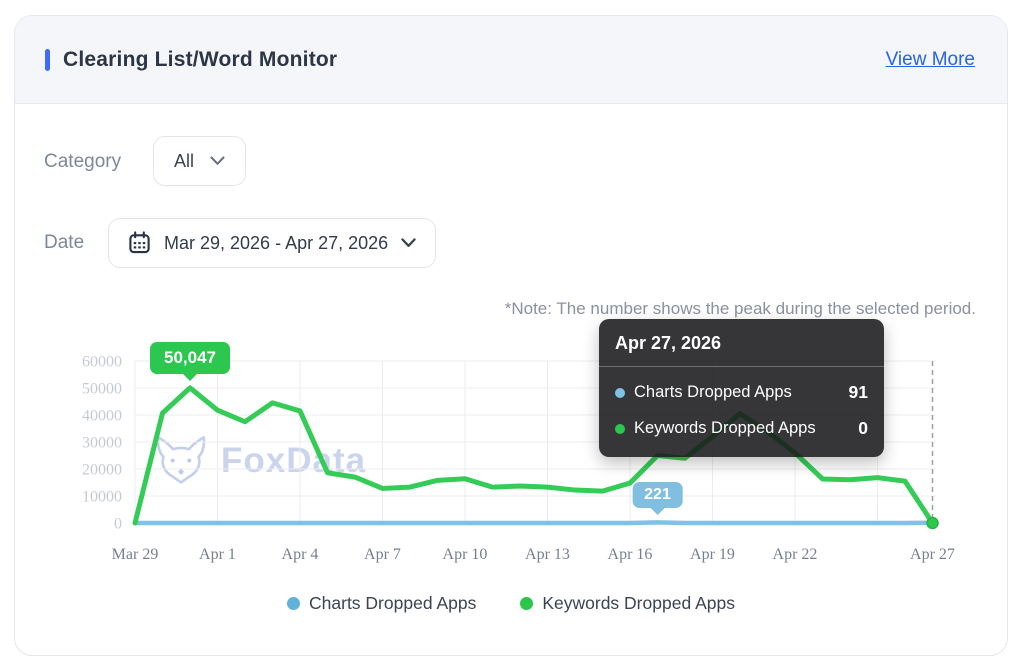 The height and width of the screenshot is (670, 1023). Describe the element at coordinates (630, 554) in the screenshot. I see `x-axis-tick: Apr 16` at that location.